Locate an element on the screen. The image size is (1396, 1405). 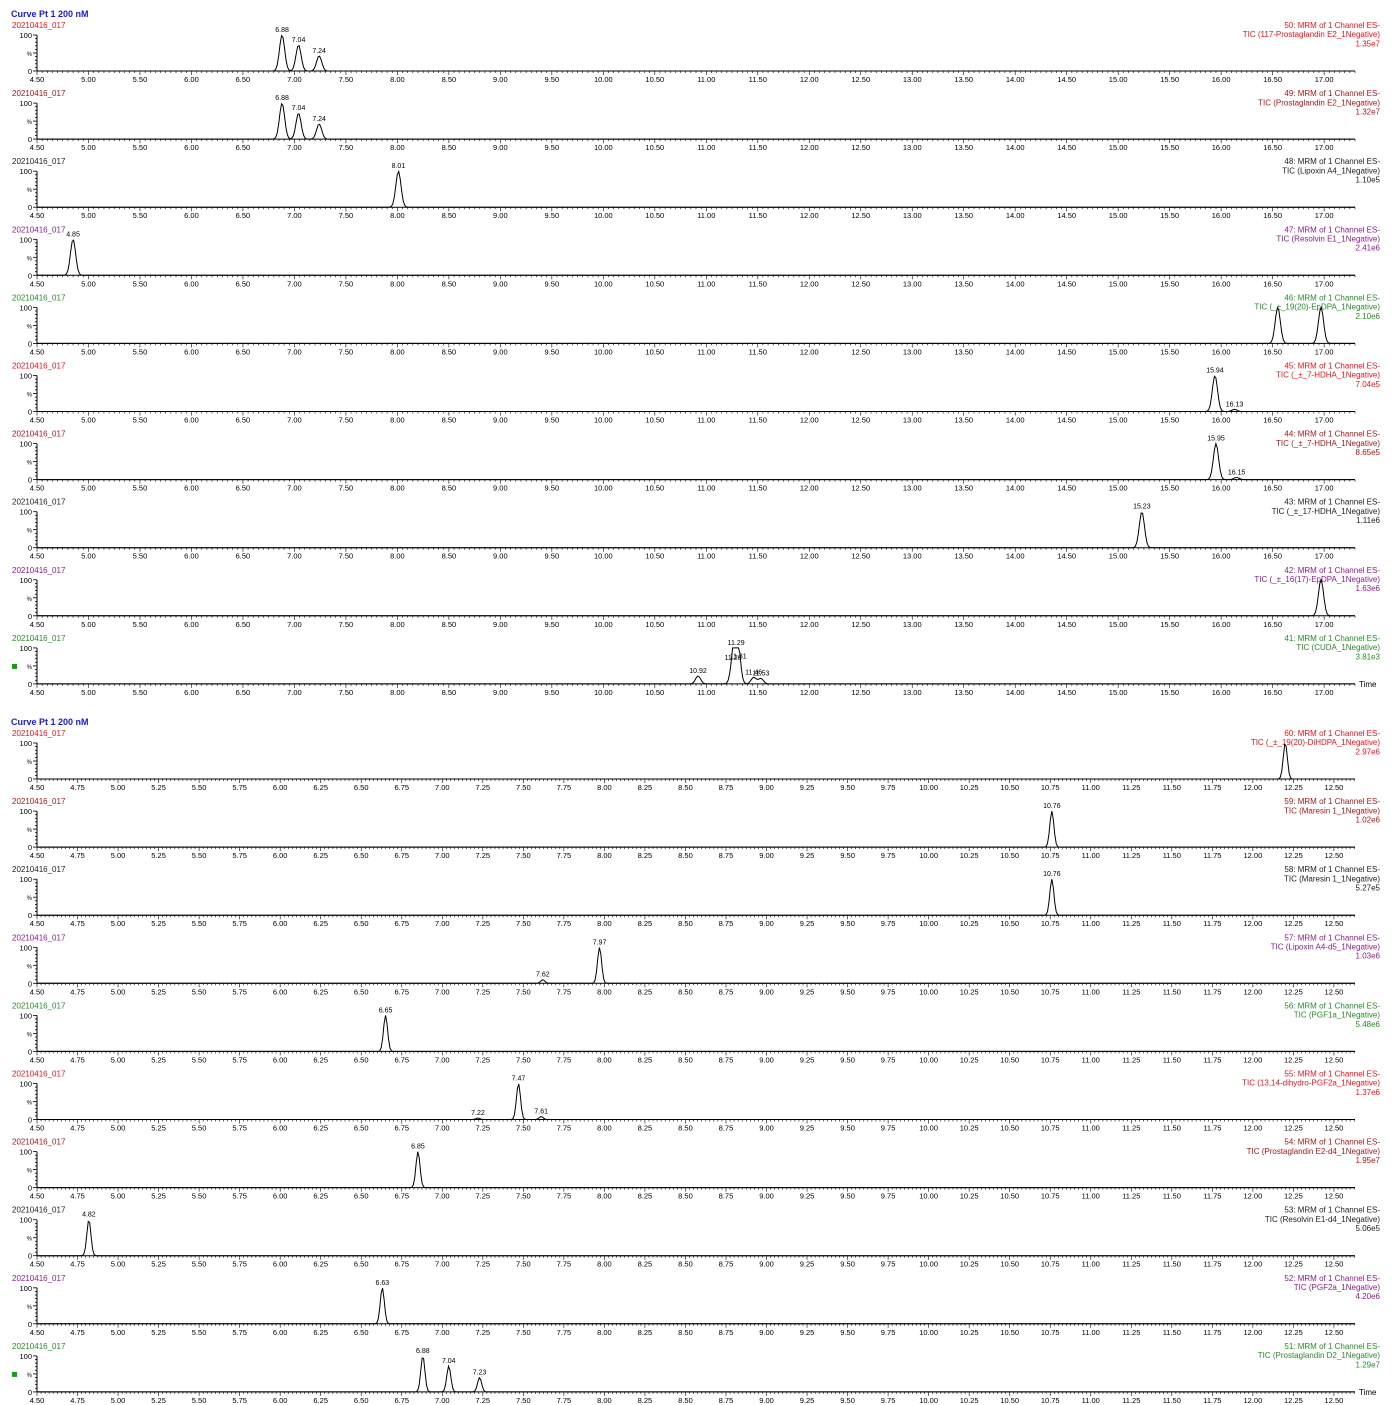
x-tick-label: 11.25 is located at coordinates (1131, 1059).